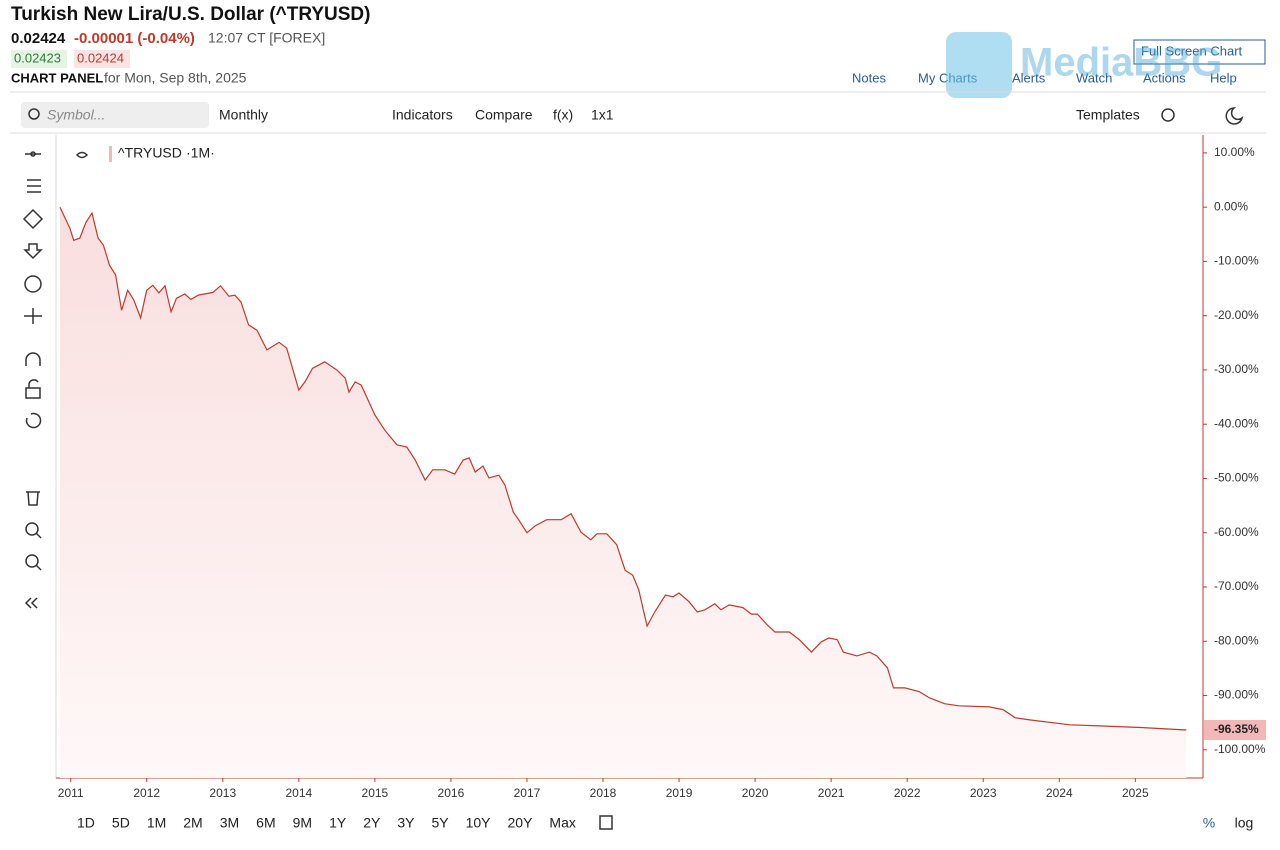  What do you see at coordinates (34, 114) in the screenshot?
I see `search-icon` at bounding box center [34, 114].